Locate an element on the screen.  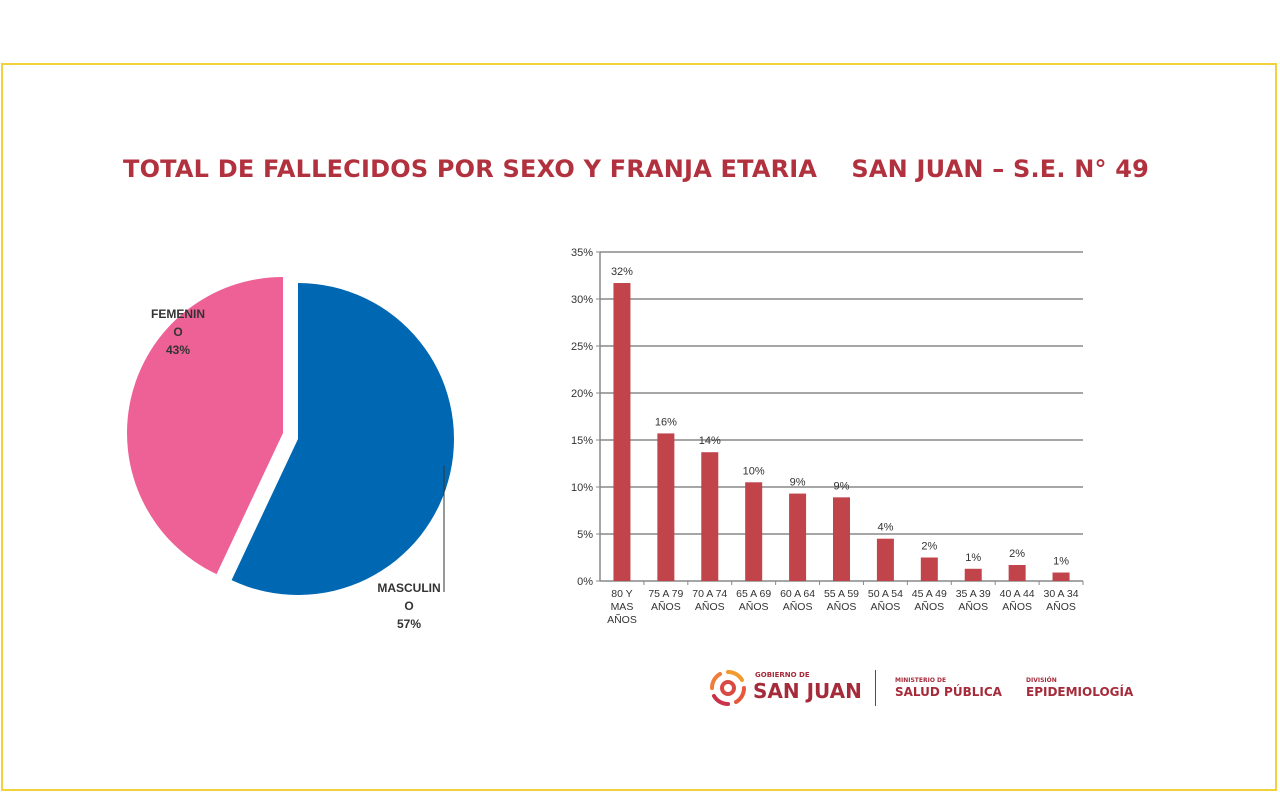
x-tick-label: 60 A 64 is located at coordinates (797, 594).